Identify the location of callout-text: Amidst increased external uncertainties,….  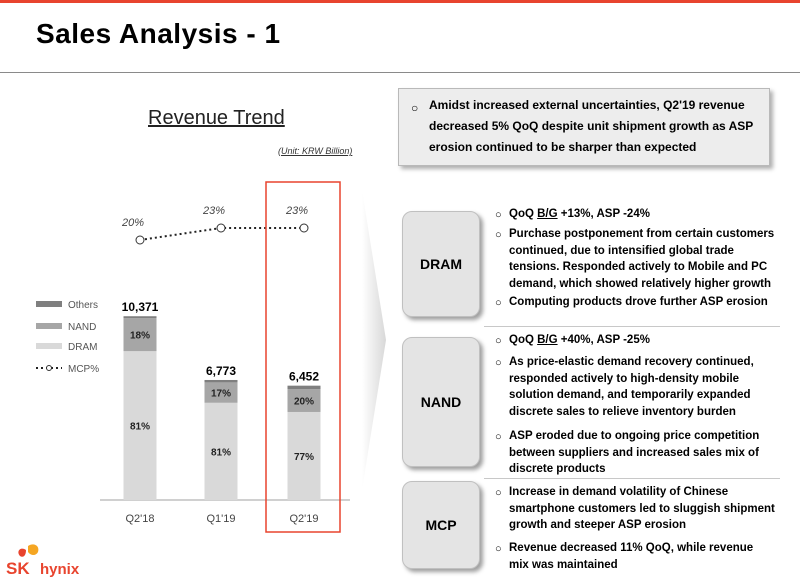
(591, 126).